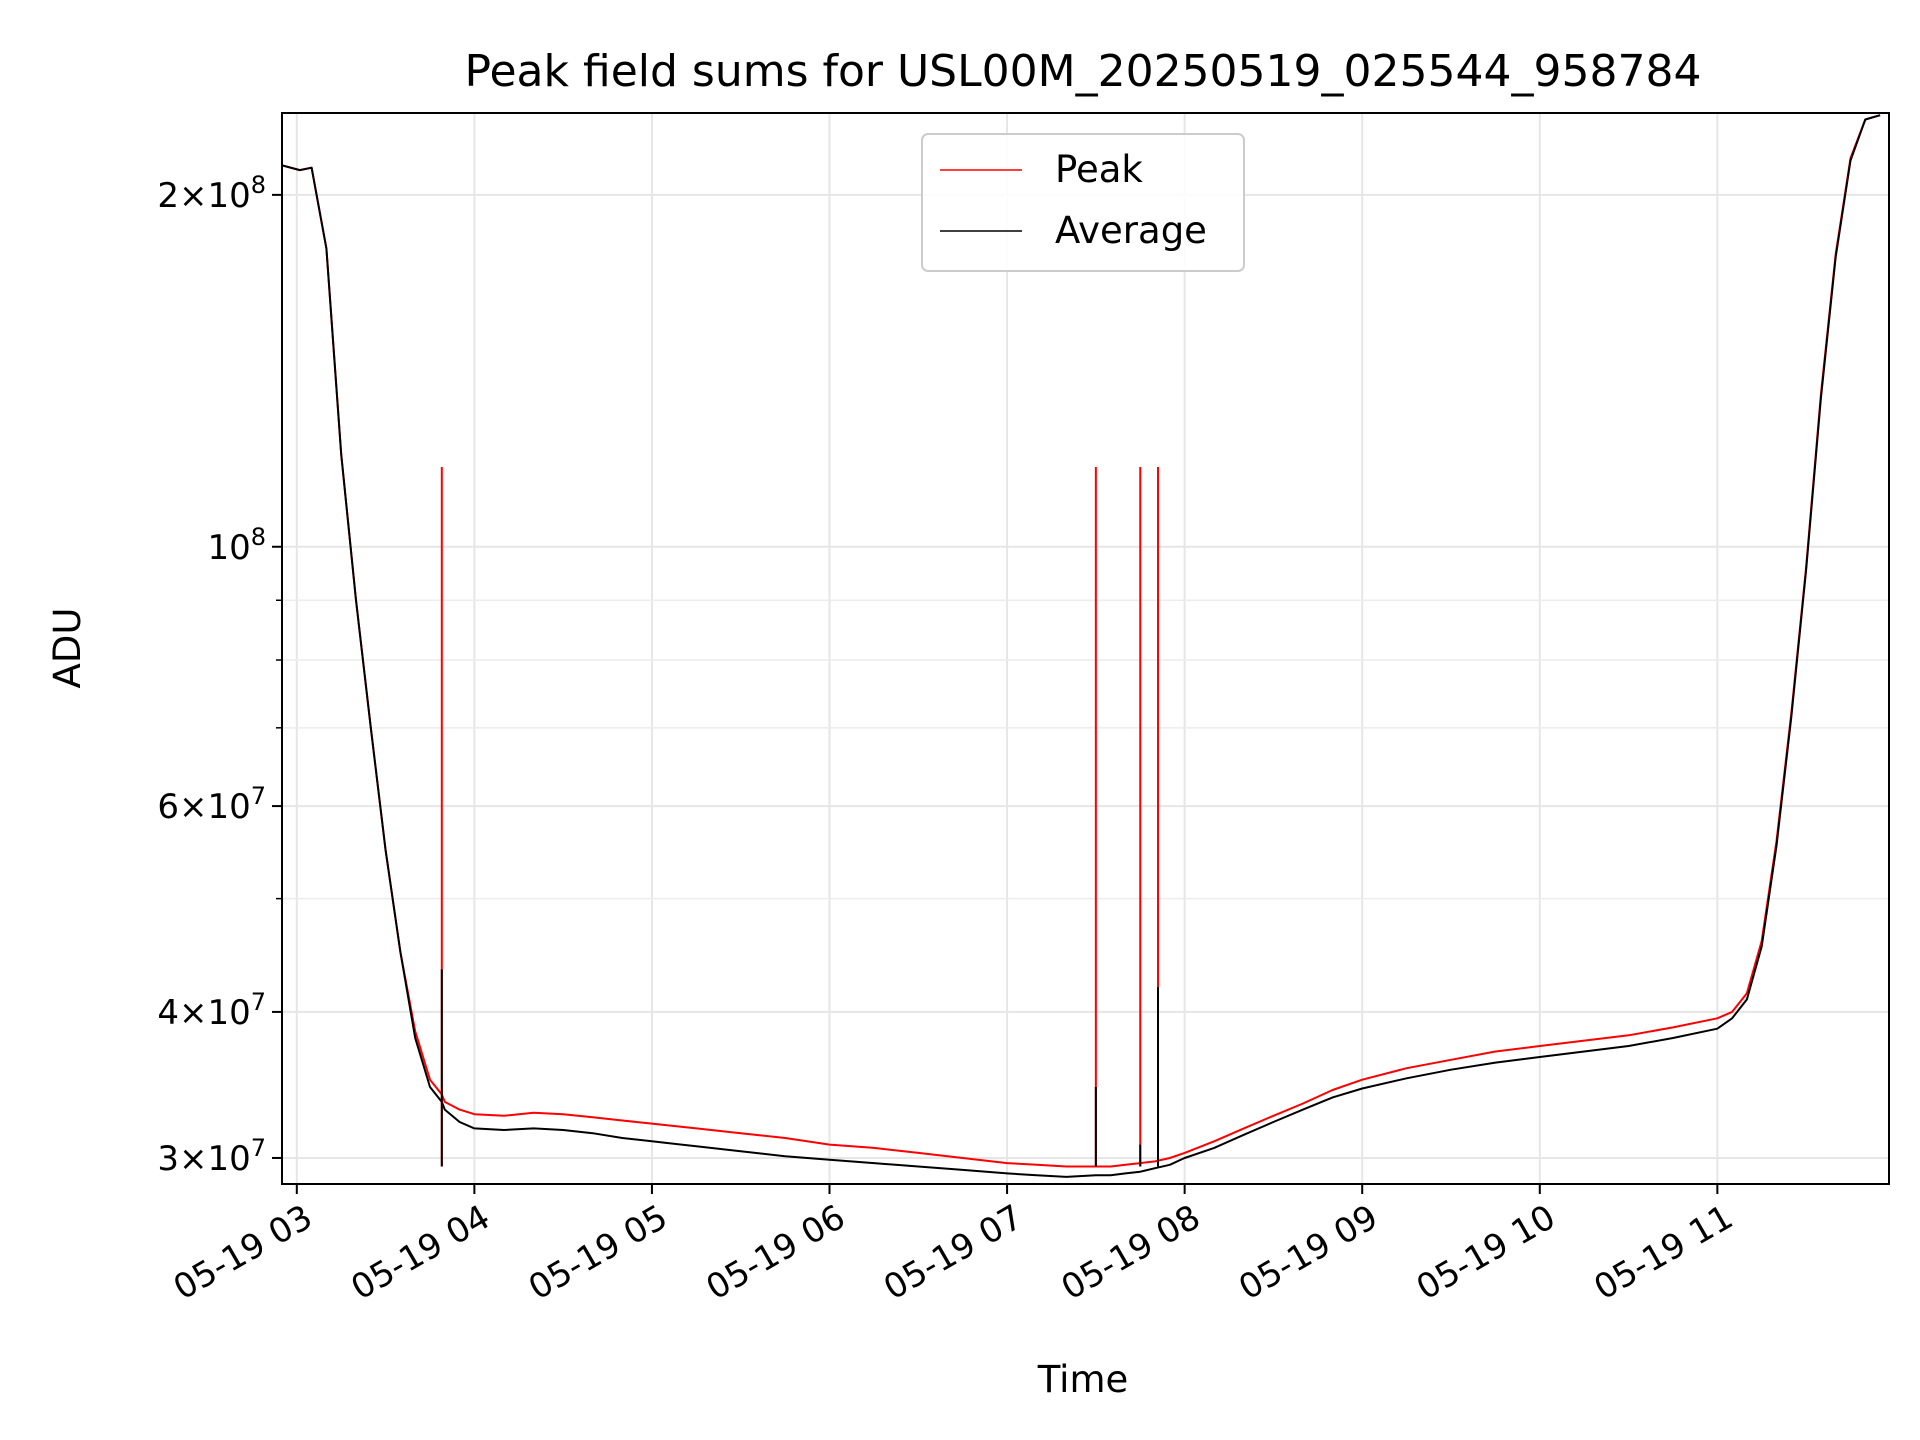  I want to click on legend-label-average: Average, so click(1131, 230).